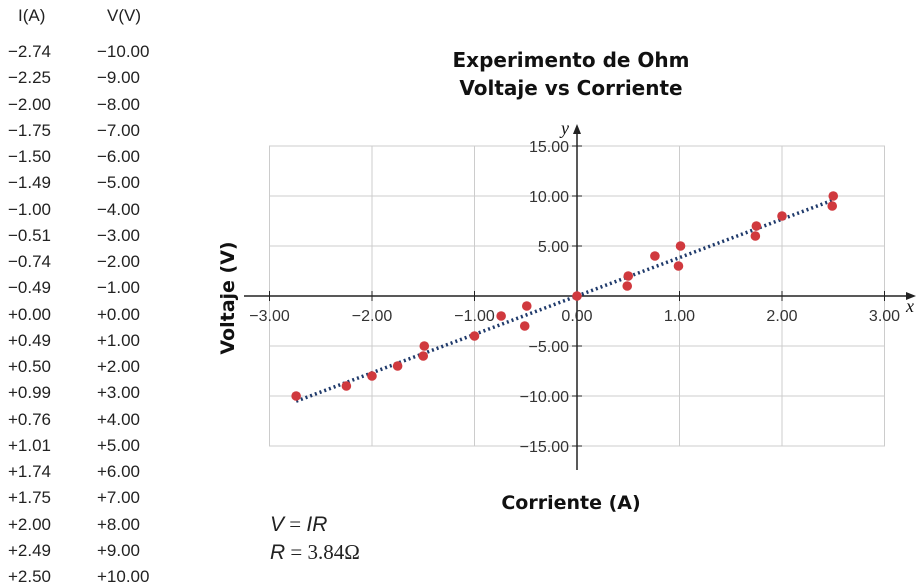 Image resolution: width=923 pixels, height=587 pixels. I want to click on table-cell-voltage: −9.00, so click(119, 78).